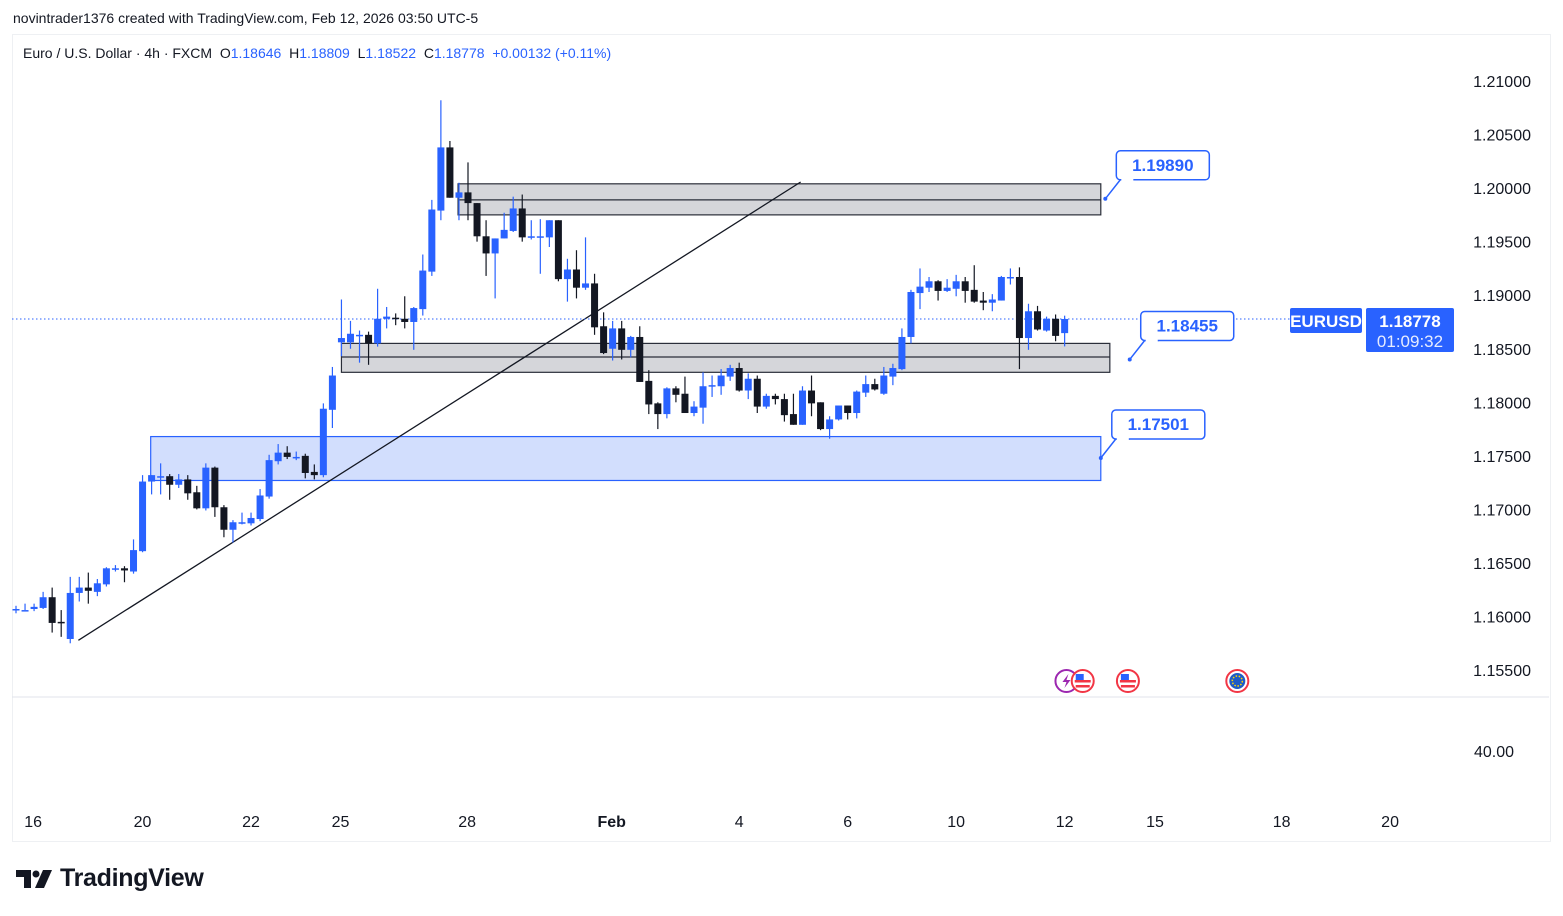 This screenshot has height=916, width=1563. I want to click on us-flag-stripe, so click(1082, 686).